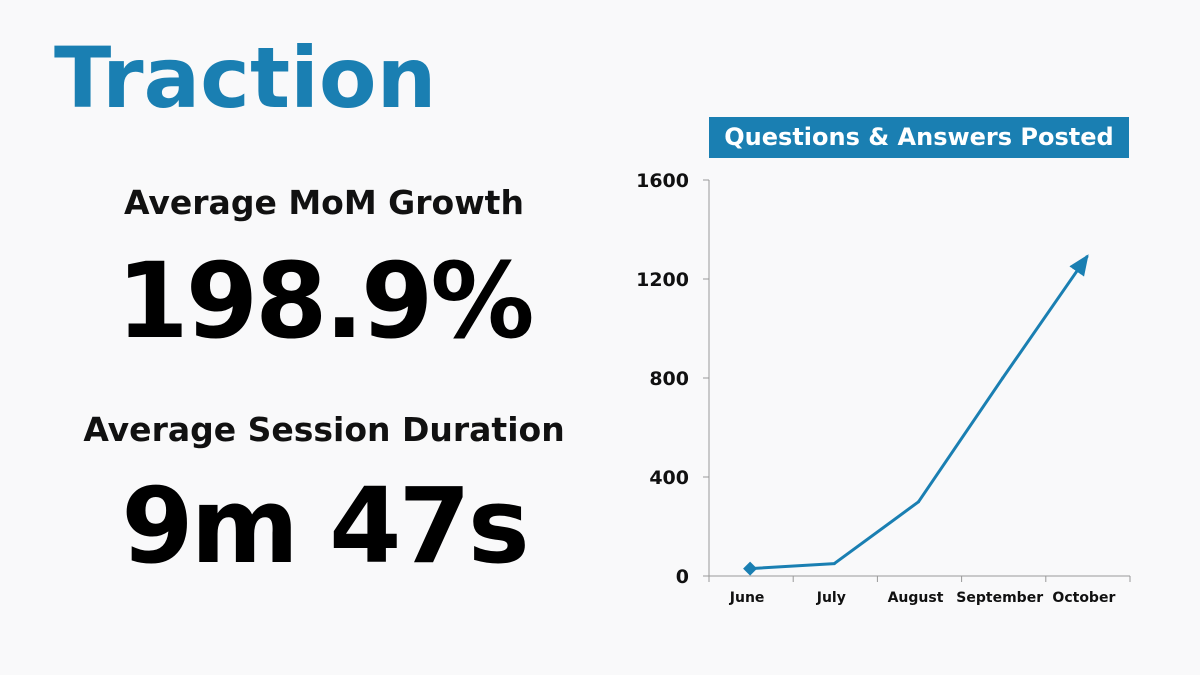 The height and width of the screenshot is (675, 1200). I want to click on y-tick-label: 0, so click(682, 577).